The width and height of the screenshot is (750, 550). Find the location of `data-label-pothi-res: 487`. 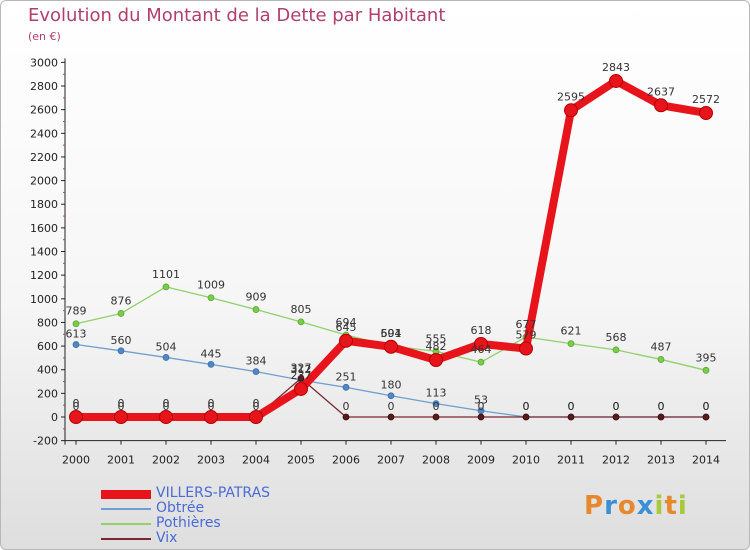

data-label-pothi-res: 487 is located at coordinates (661, 346).